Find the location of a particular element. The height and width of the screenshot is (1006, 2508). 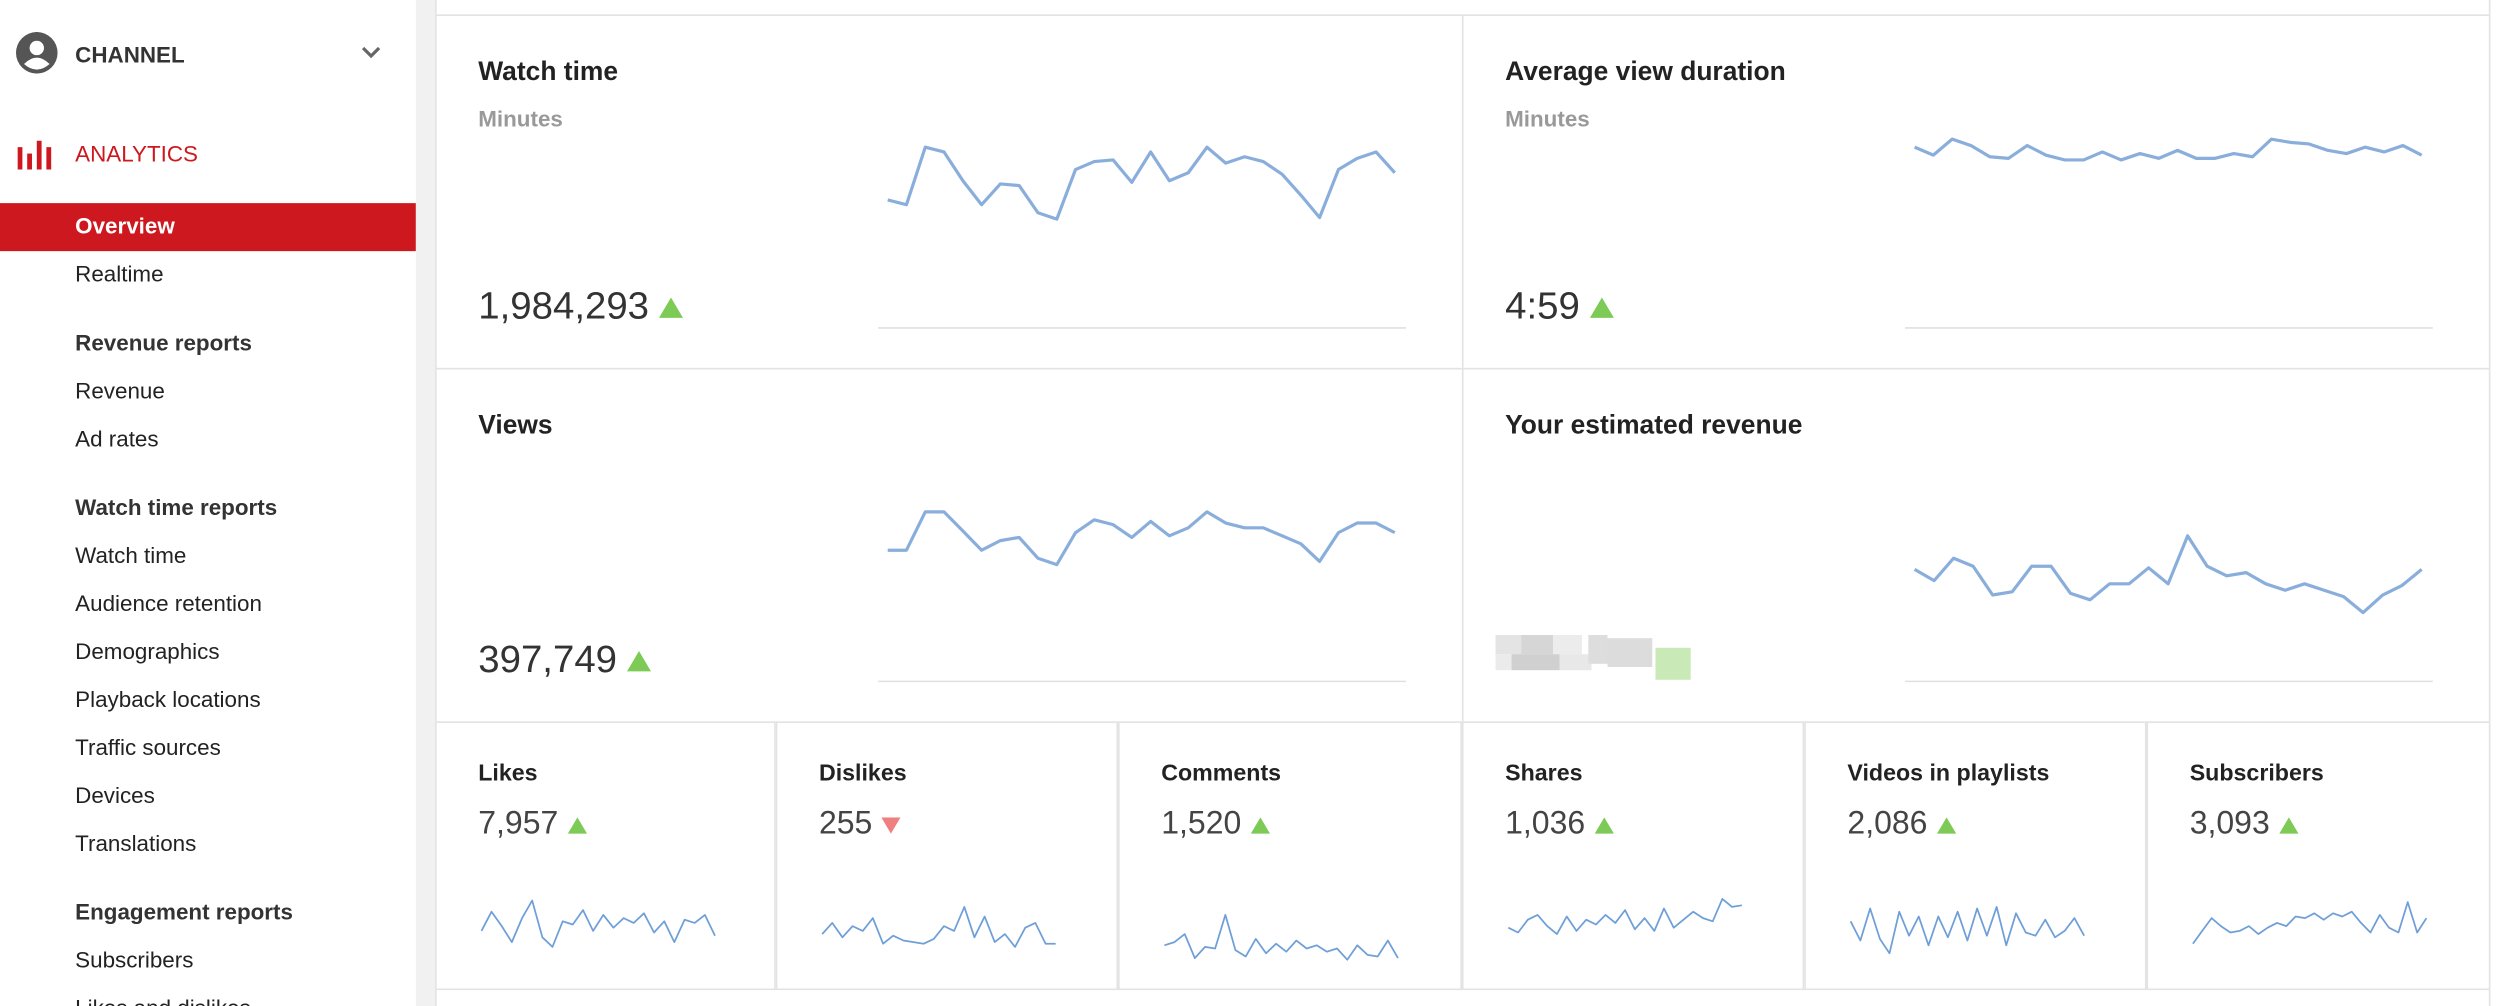

engagement-card: Comments 1,520 is located at coordinates (1290, 856).